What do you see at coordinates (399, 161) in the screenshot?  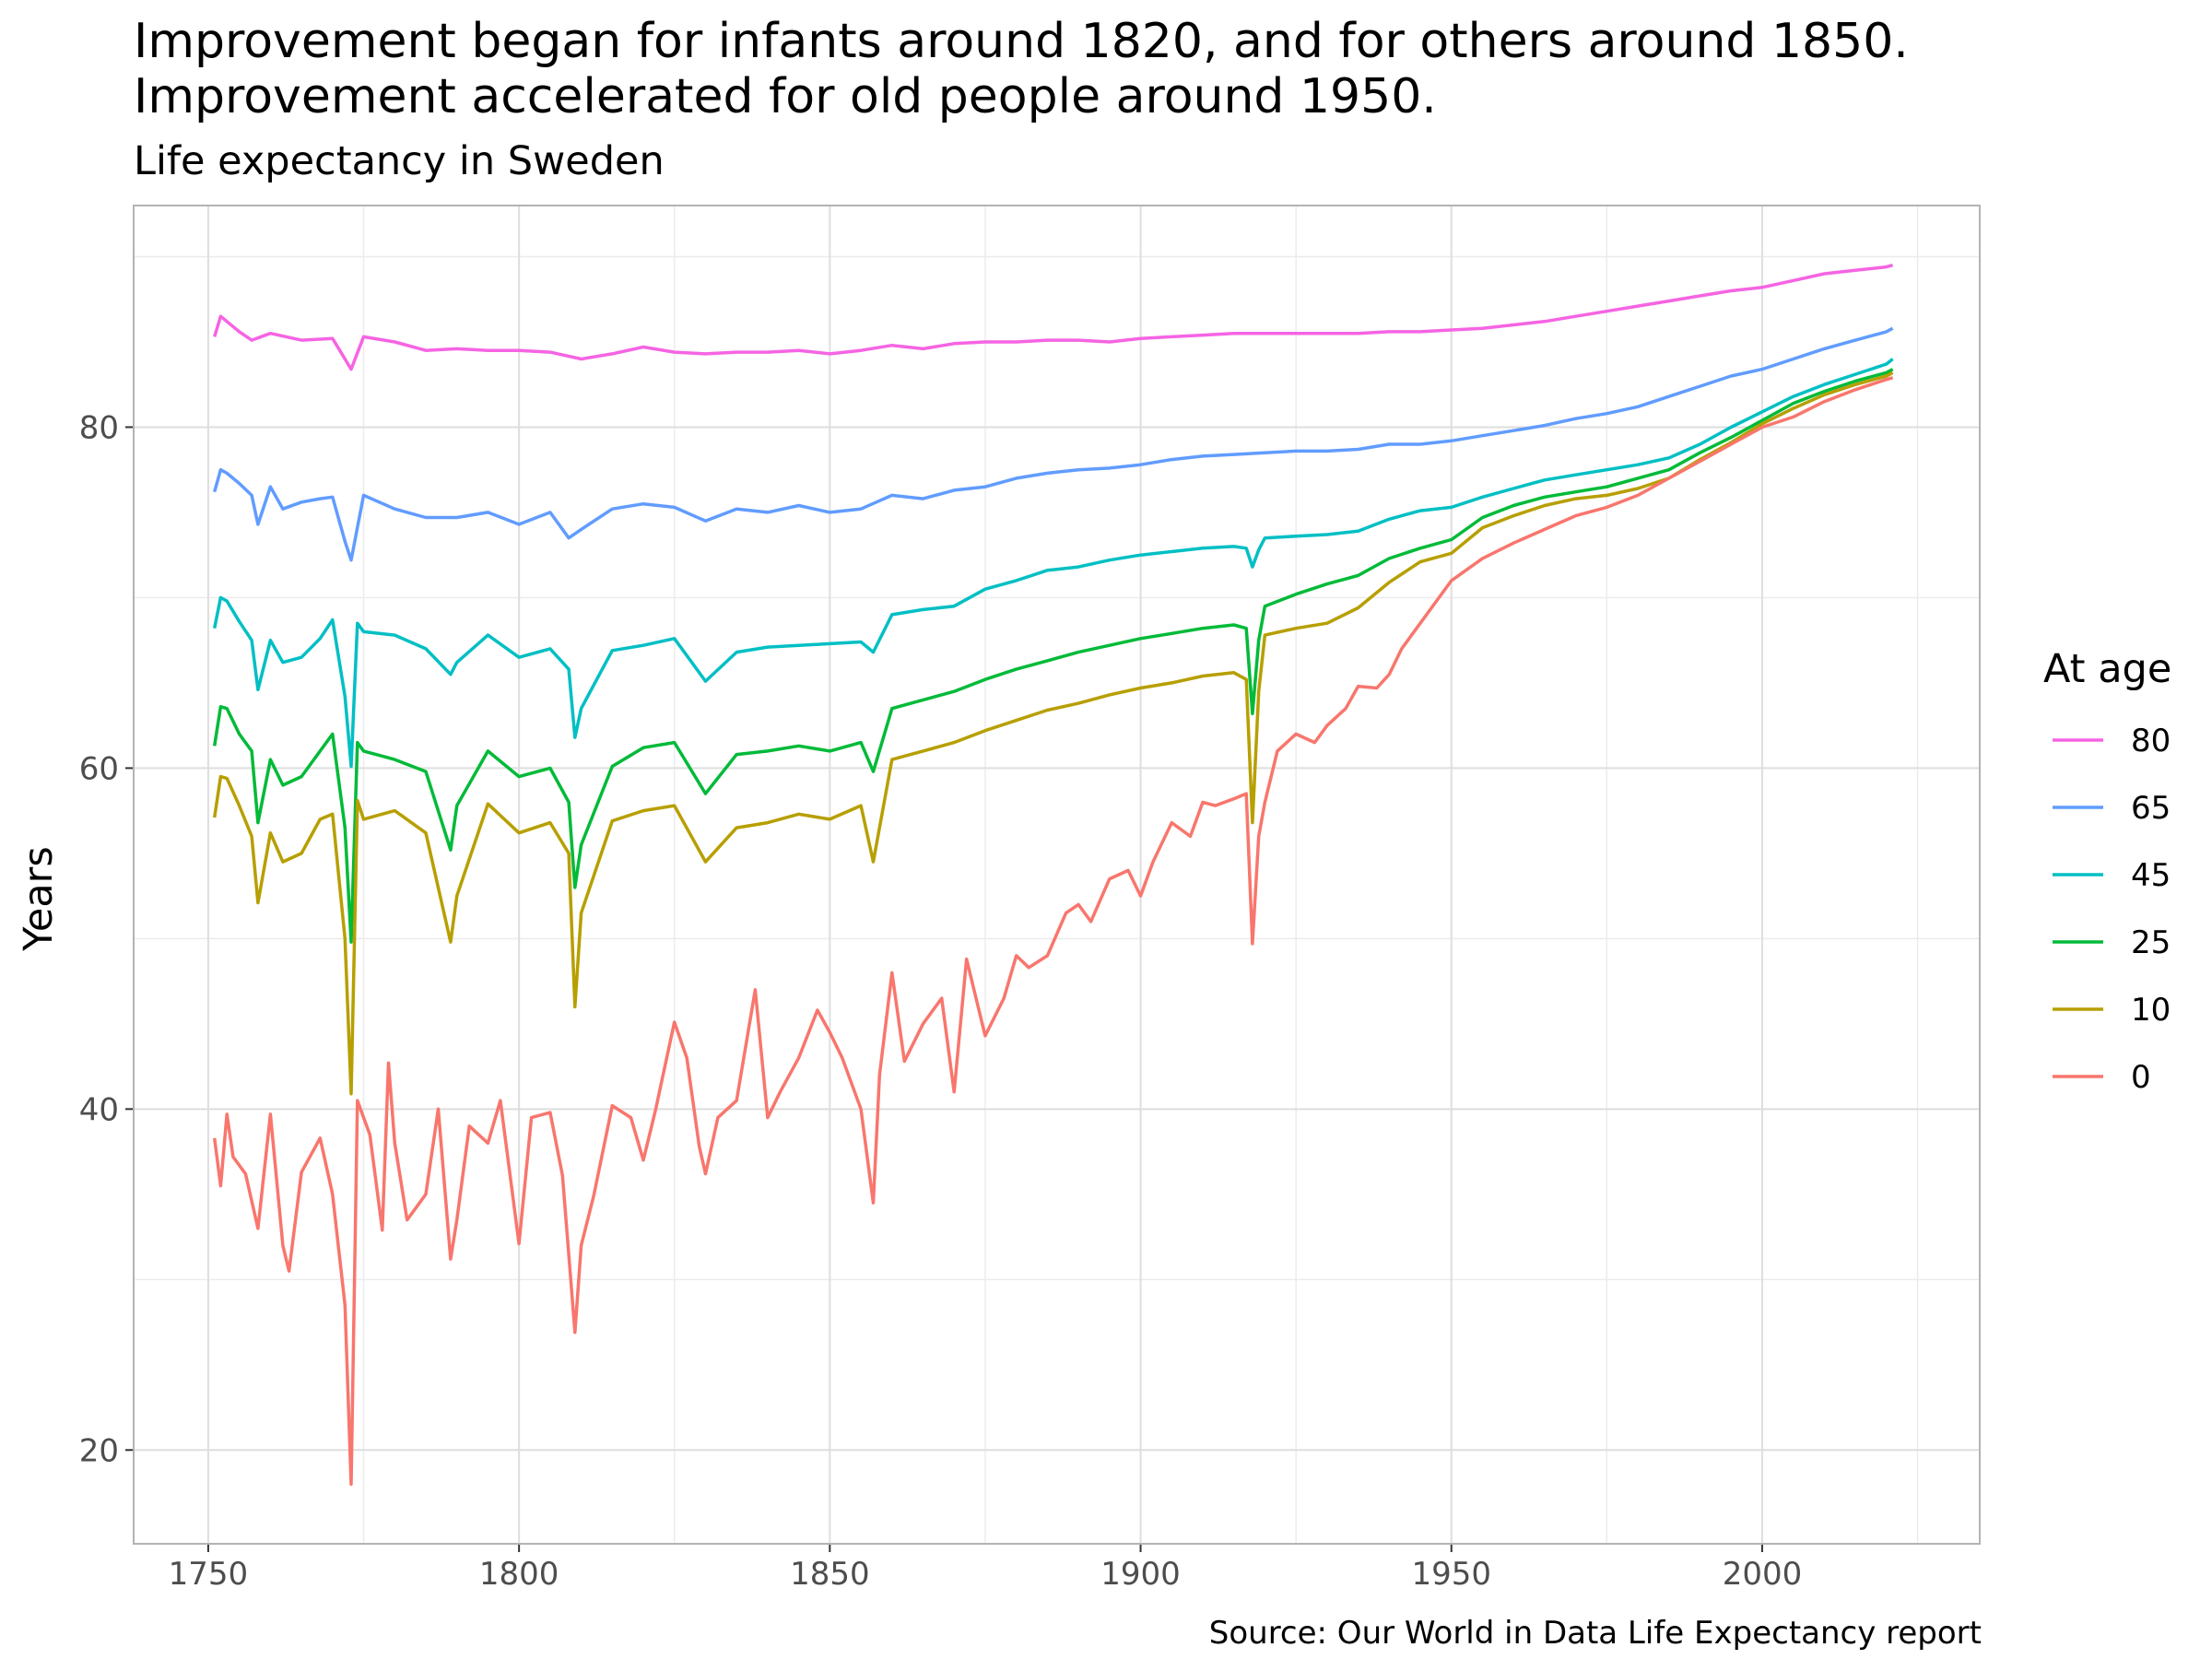 I see `chart-subtitle: Life expectancy in Sweden` at bounding box center [399, 161].